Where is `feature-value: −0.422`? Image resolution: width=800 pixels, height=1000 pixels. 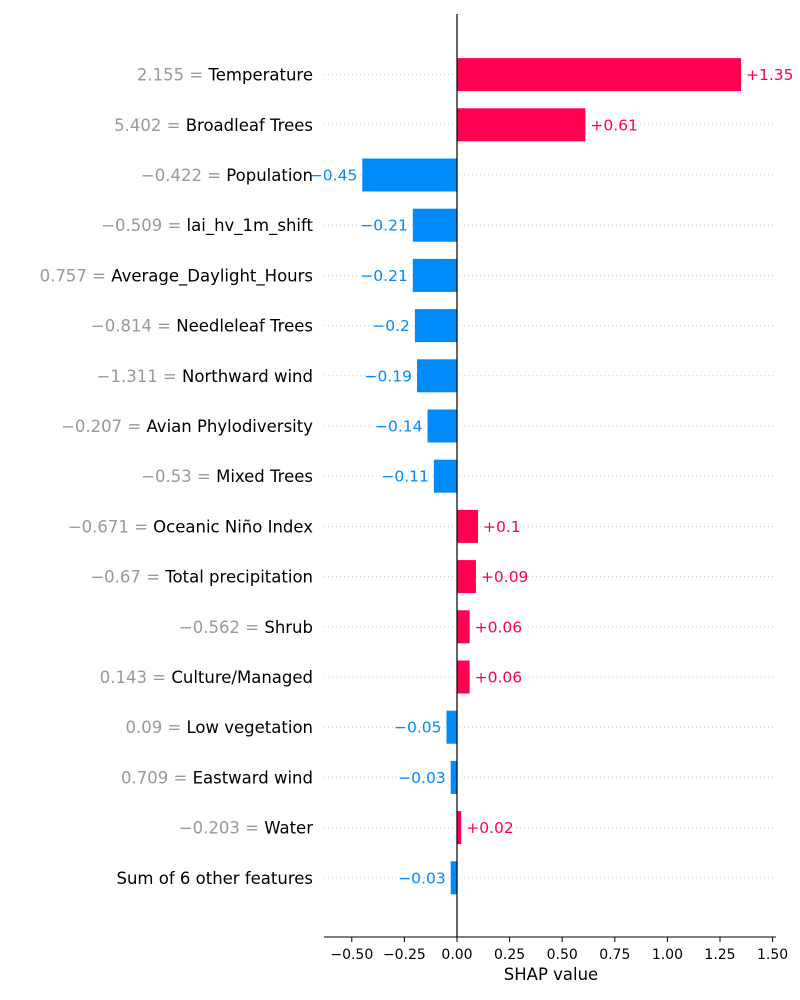 feature-value: −0.422 is located at coordinates (171, 175).